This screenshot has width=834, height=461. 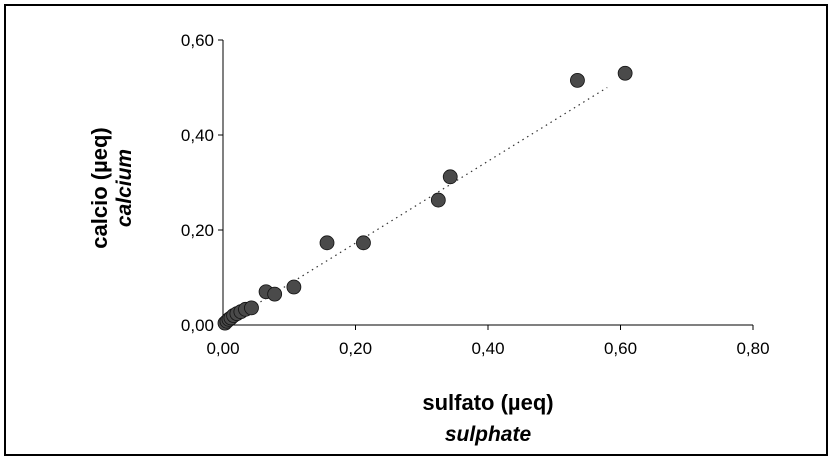 What do you see at coordinates (197, 325) in the screenshot?
I see `y-tick-label: 0,00` at bounding box center [197, 325].